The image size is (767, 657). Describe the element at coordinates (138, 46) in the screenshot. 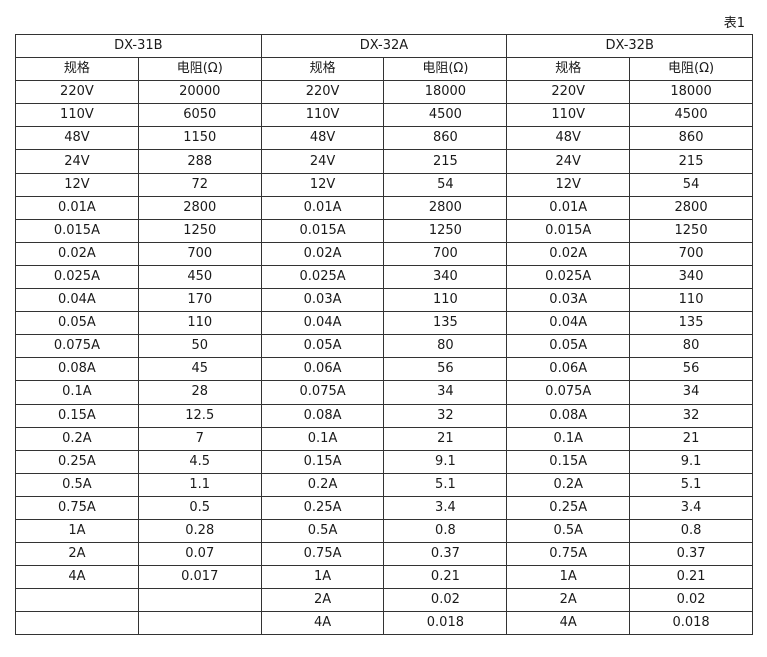

I see `group-header: DX-31B` at that location.